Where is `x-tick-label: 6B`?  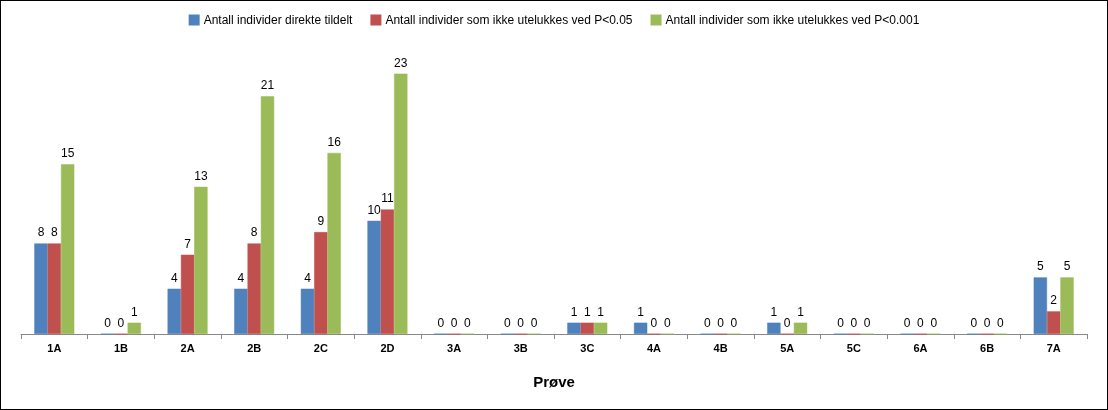
x-tick-label: 6B is located at coordinates (987, 347).